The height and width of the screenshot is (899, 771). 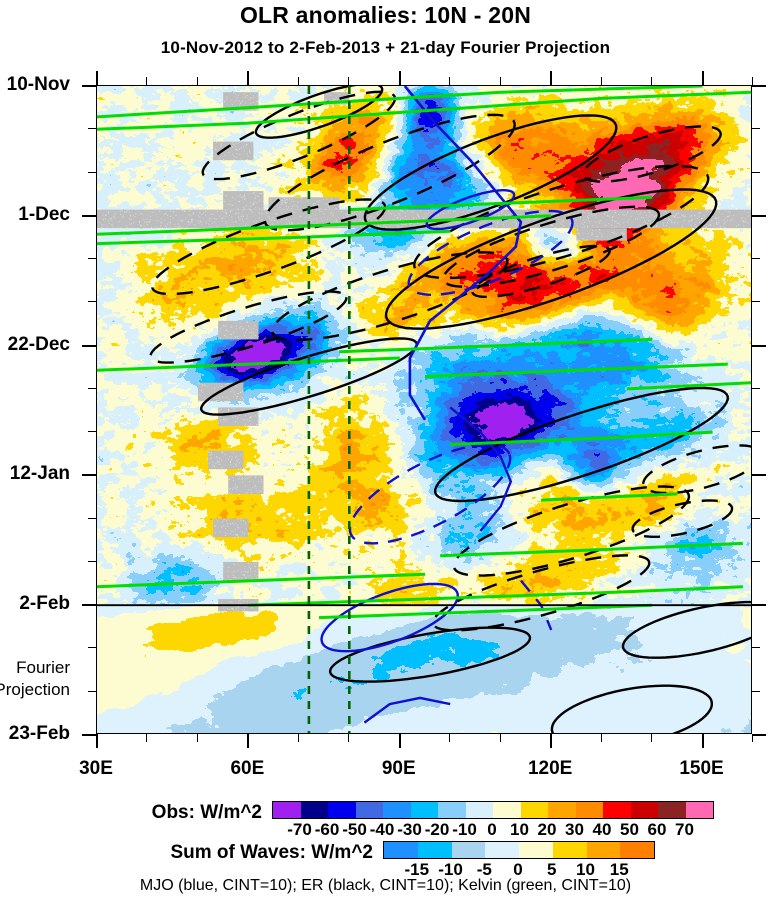 What do you see at coordinates (585, 869) in the screenshot?
I see `colorbar-tick-label: 10` at bounding box center [585, 869].